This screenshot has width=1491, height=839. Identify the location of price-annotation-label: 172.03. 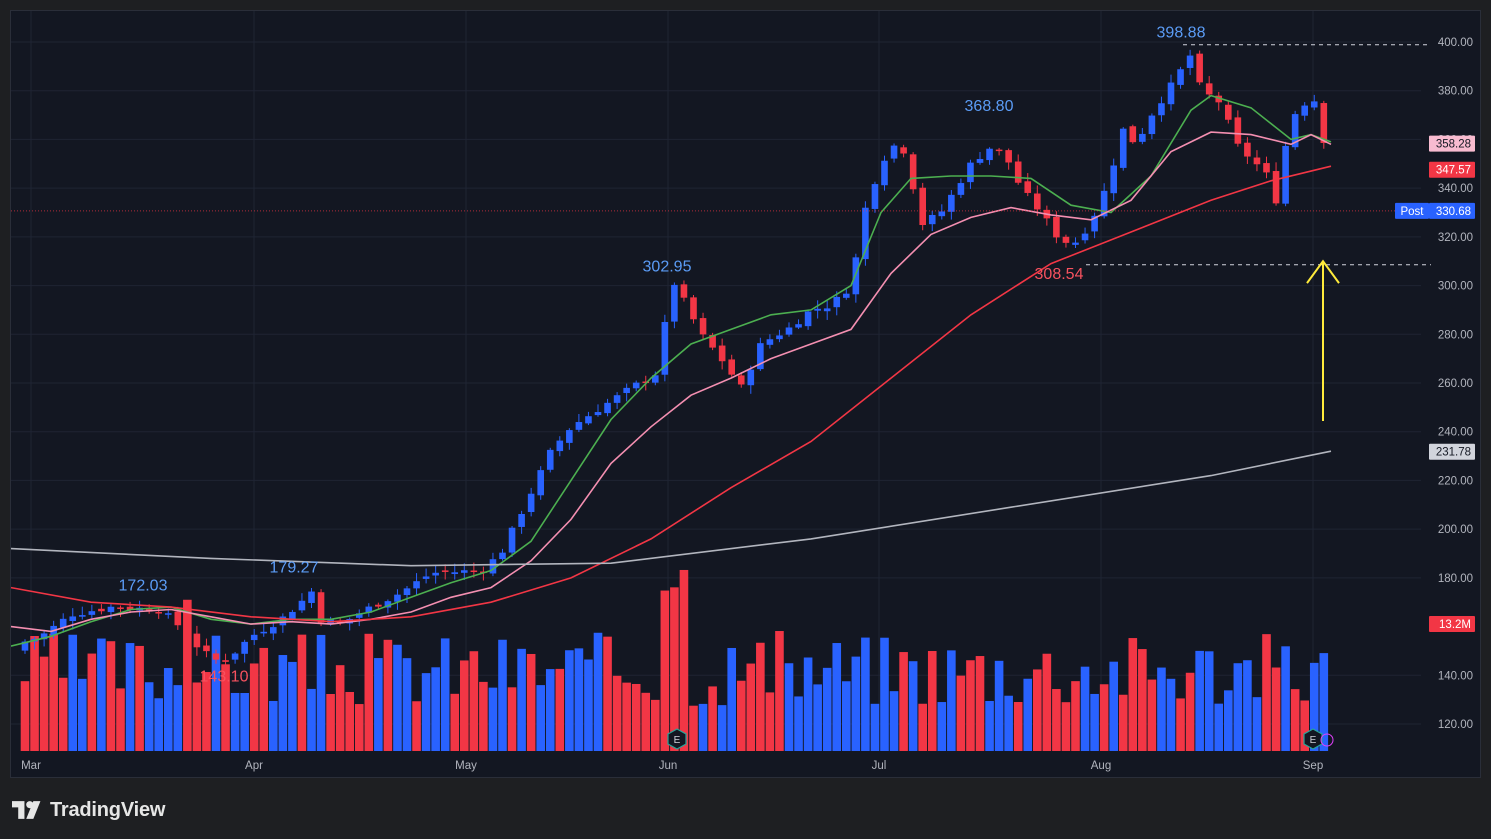
(143, 585).